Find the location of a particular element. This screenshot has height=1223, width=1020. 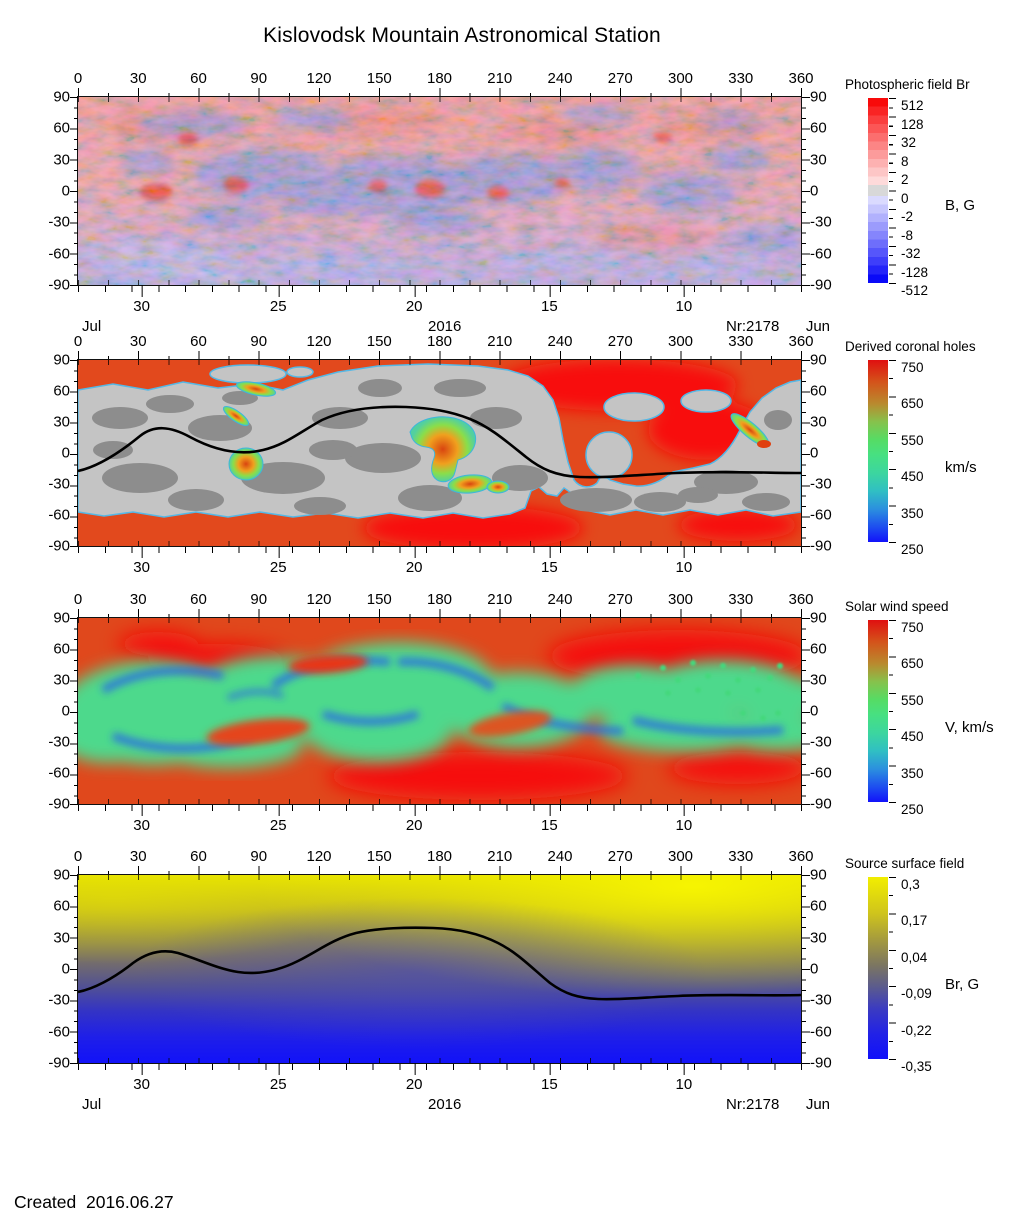

lon-tick-label: 330 is located at coordinates (741, 78).